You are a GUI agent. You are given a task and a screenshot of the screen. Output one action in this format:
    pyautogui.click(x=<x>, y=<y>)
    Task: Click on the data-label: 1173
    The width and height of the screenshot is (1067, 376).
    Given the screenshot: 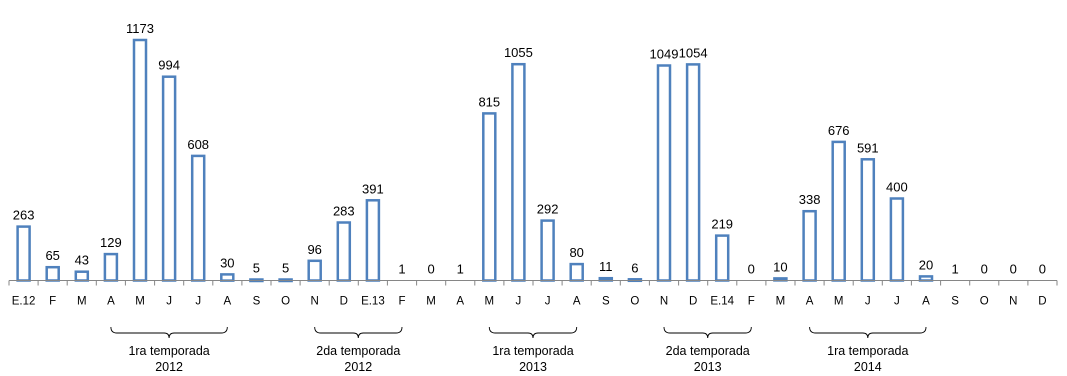 What is the action you would take?
    pyautogui.click(x=140, y=28)
    